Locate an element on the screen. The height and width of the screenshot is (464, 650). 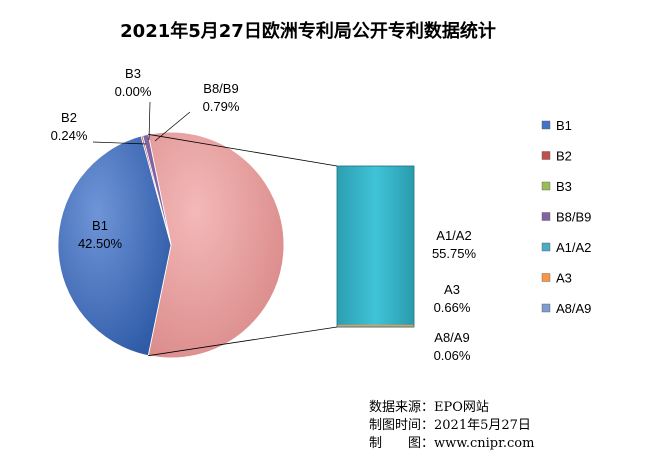
data-label-name-b2: B2 is located at coordinates (69, 117).